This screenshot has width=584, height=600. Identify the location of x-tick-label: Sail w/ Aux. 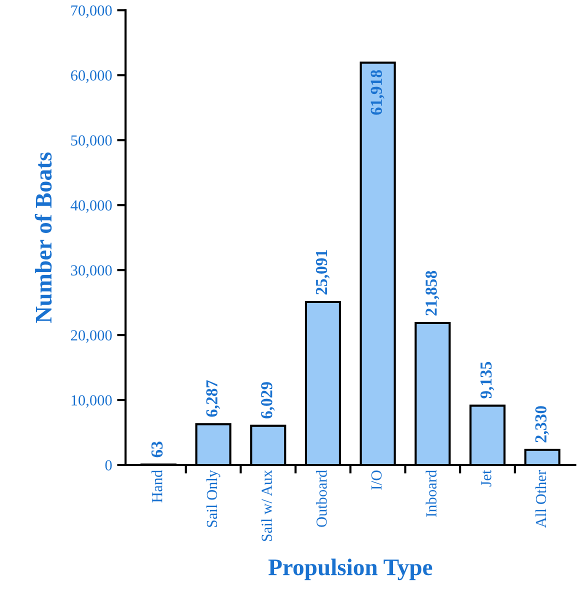
(266, 505).